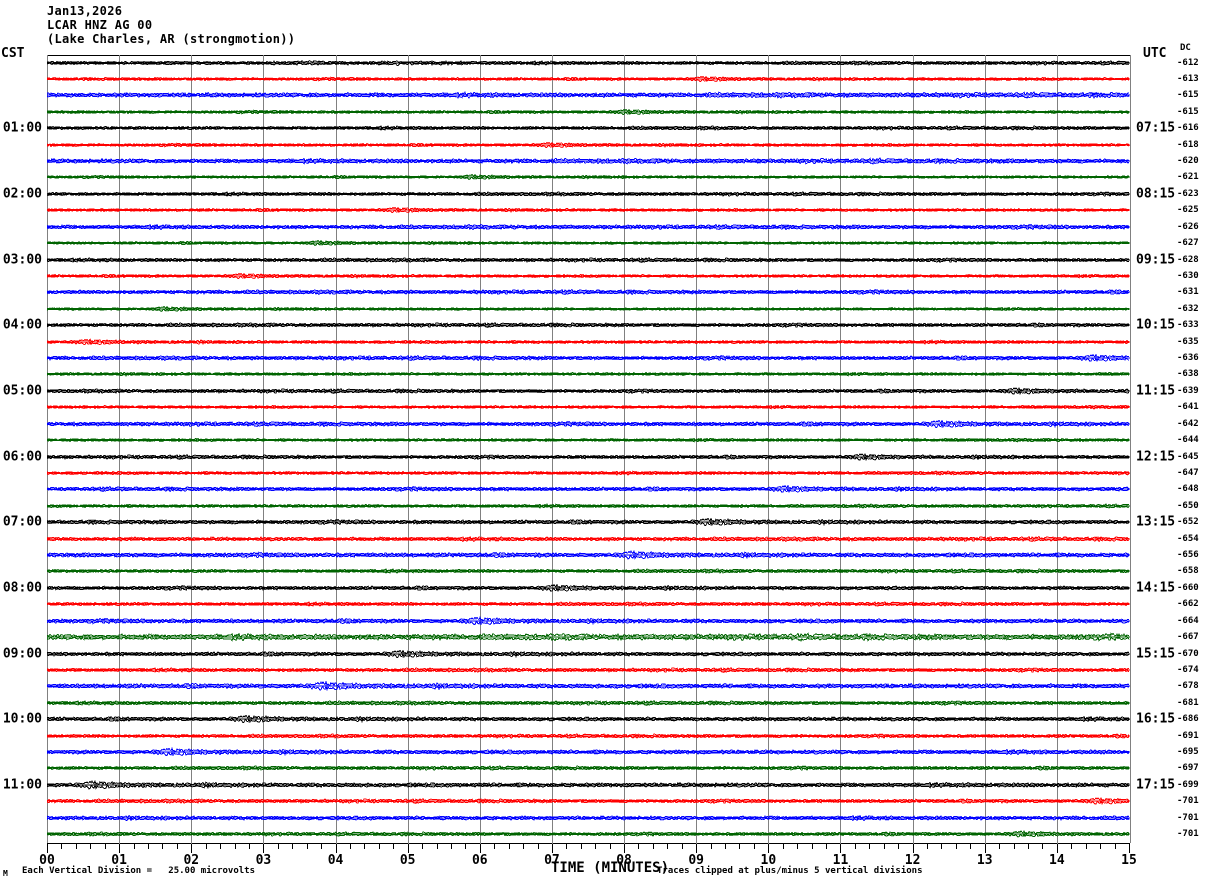  Describe the element at coordinates (1188, 275) in the screenshot. I see `dc-value: -630` at that location.